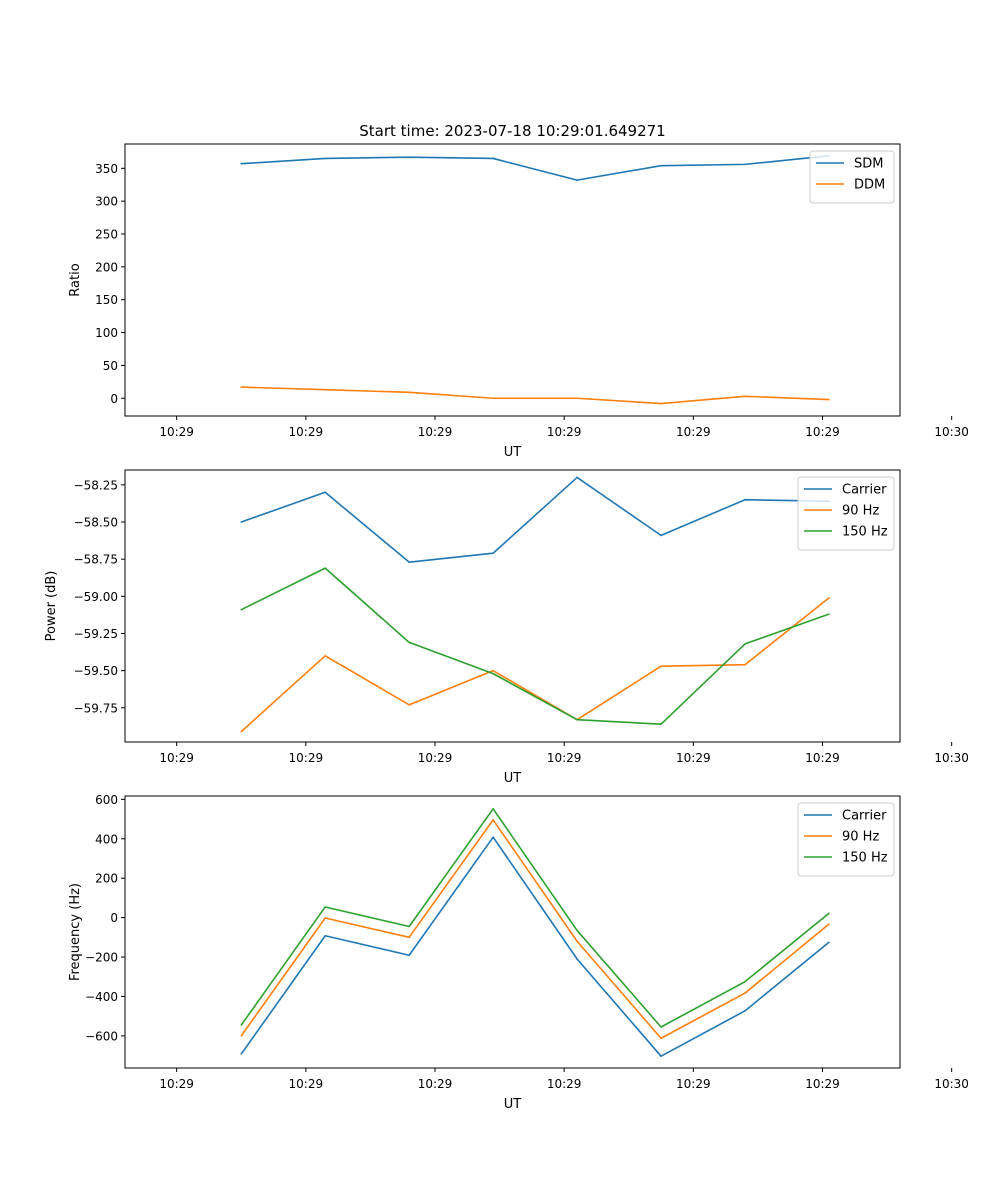 Image resolution: width=1000 pixels, height=1204 pixels. What do you see at coordinates (951, 1084) in the screenshot?
I see `panel-3-x-tick-label: 10:30` at bounding box center [951, 1084].